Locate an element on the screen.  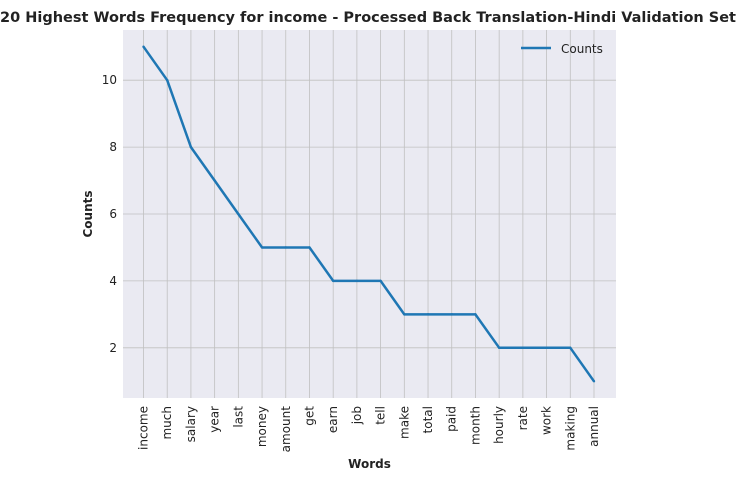
x-tick-label: get is located at coordinates (309, 416).